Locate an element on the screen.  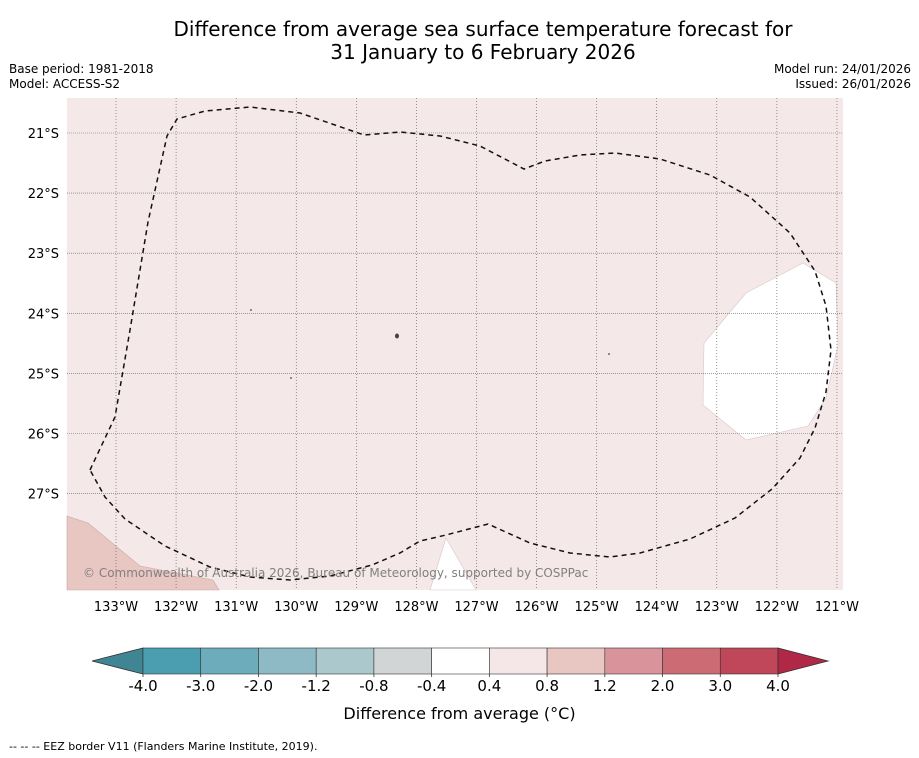
neutral-sliver-region is located at coordinates (453, 564).